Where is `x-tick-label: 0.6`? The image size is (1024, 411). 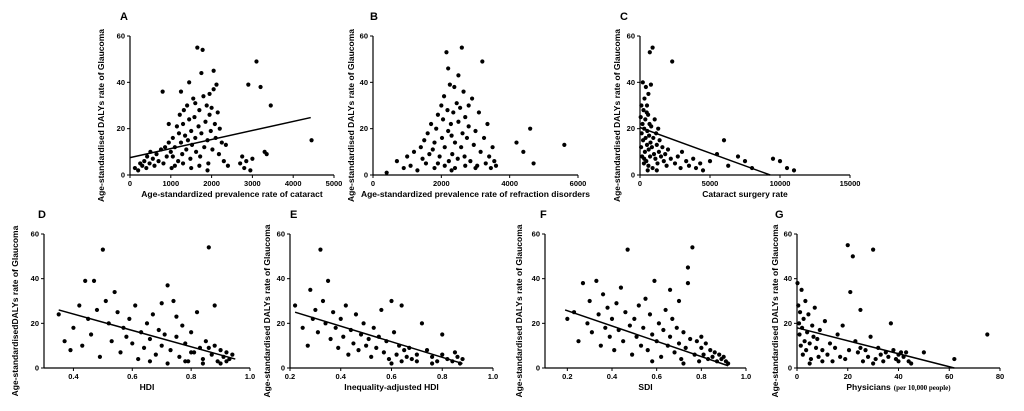 x-tick-label: 0.6 is located at coordinates (132, 376).